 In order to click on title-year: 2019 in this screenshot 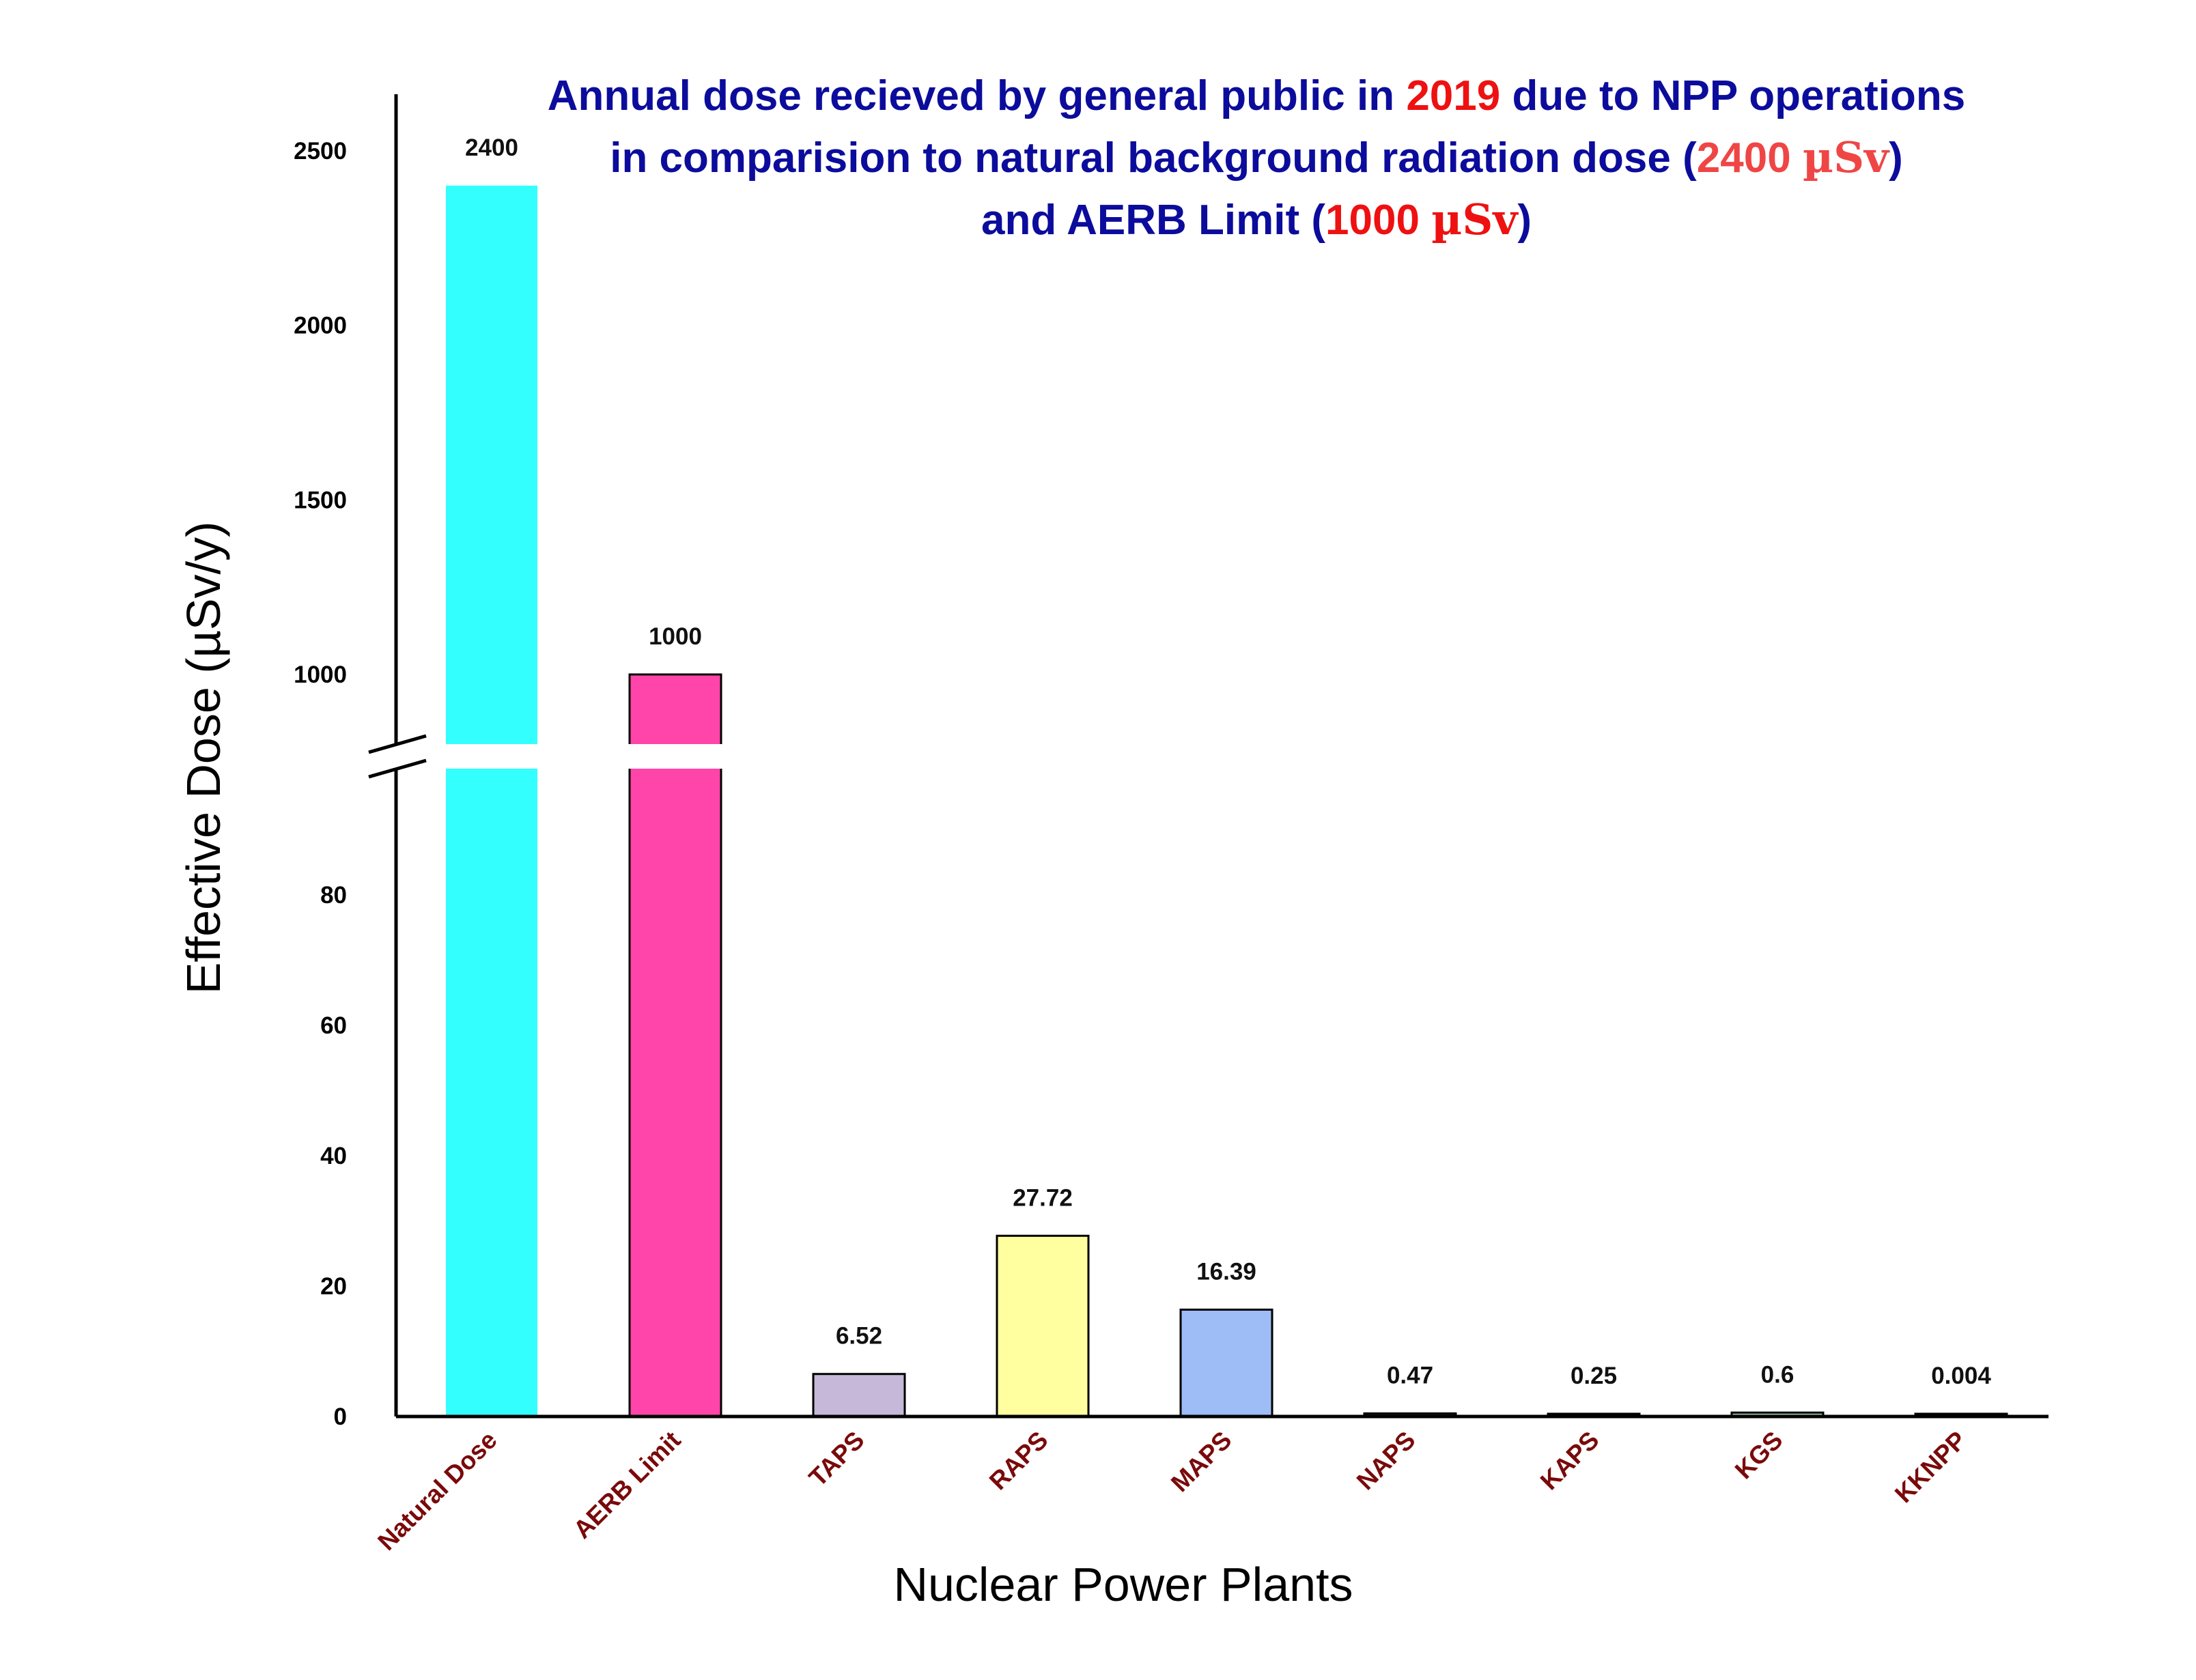, I will do `click(1453, 95)`.